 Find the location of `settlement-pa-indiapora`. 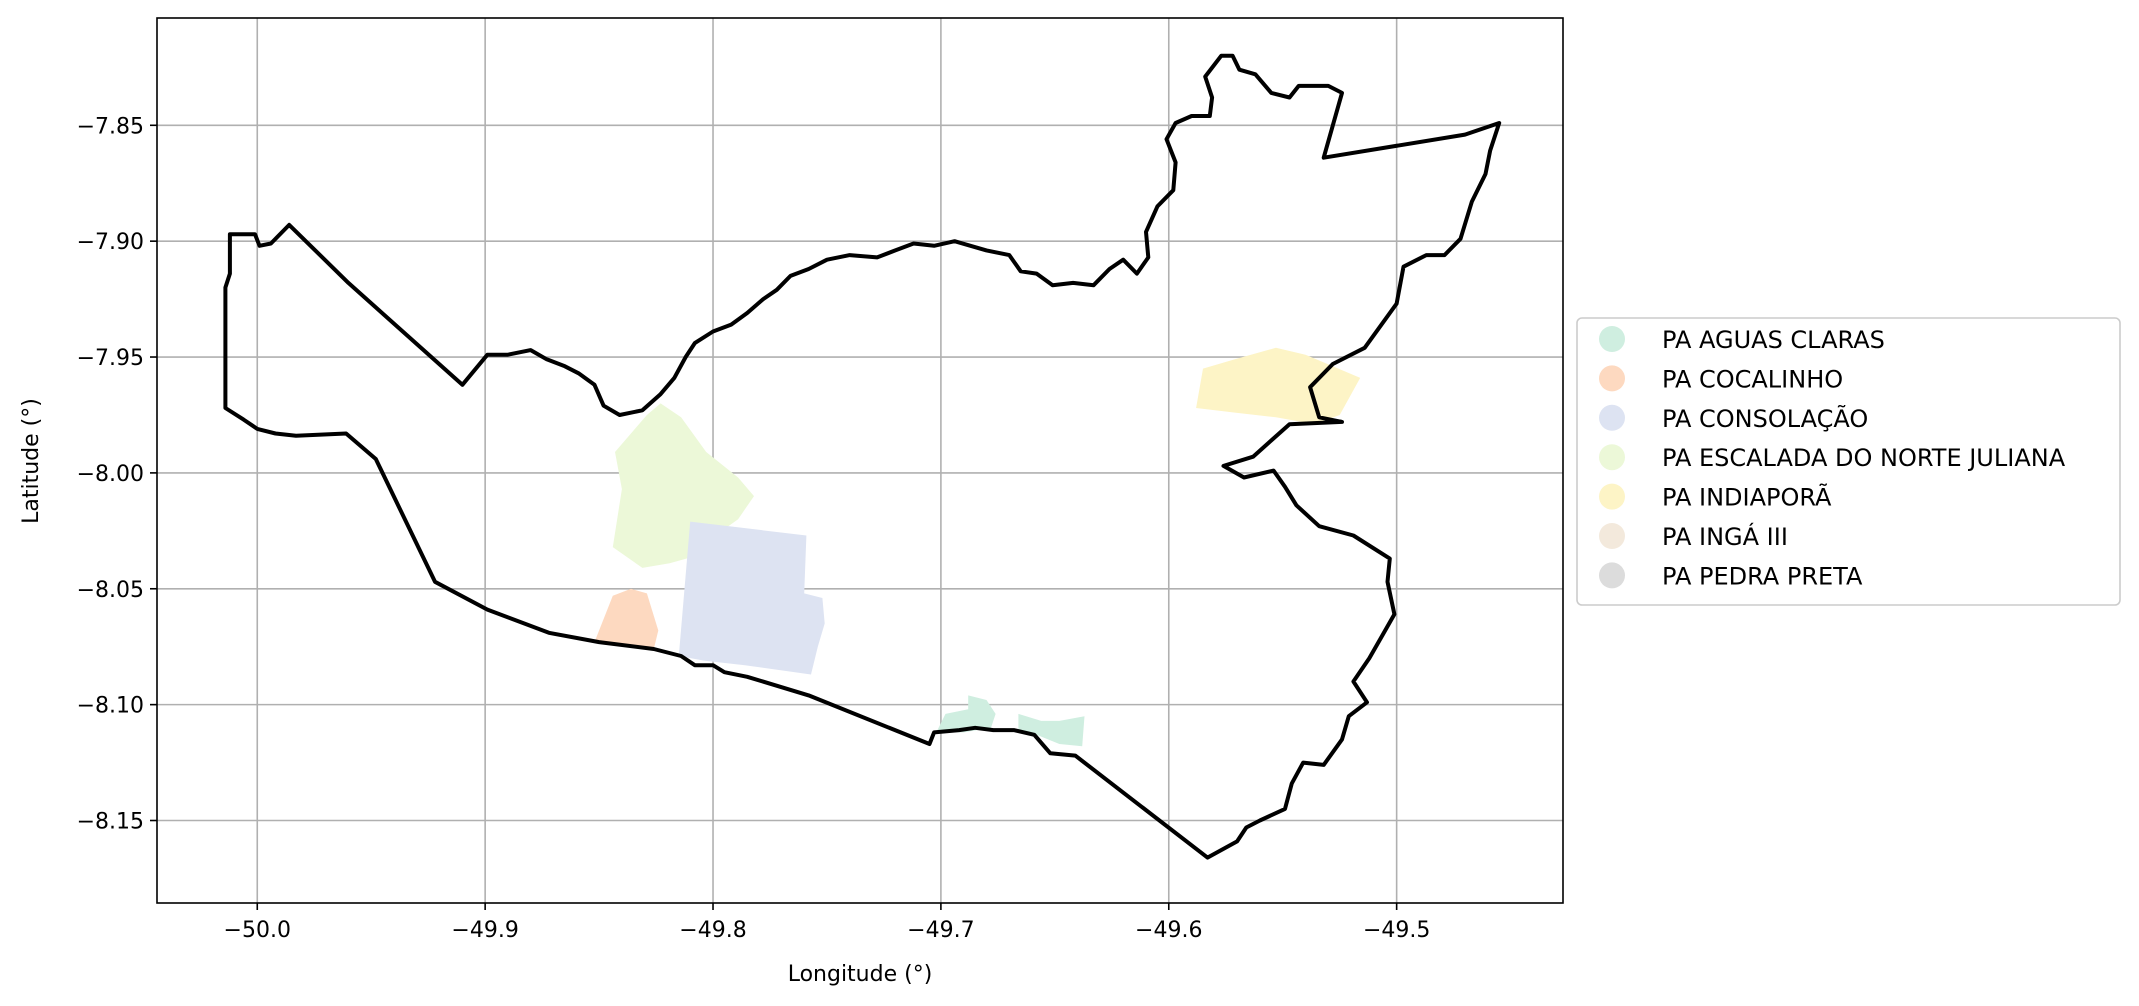

settlement-pa-indiapora is located at coordinates (1278, 386).